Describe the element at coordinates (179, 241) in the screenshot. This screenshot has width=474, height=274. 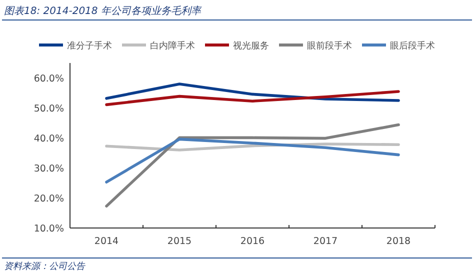
I see `x-tick-label: 2015` at that location.